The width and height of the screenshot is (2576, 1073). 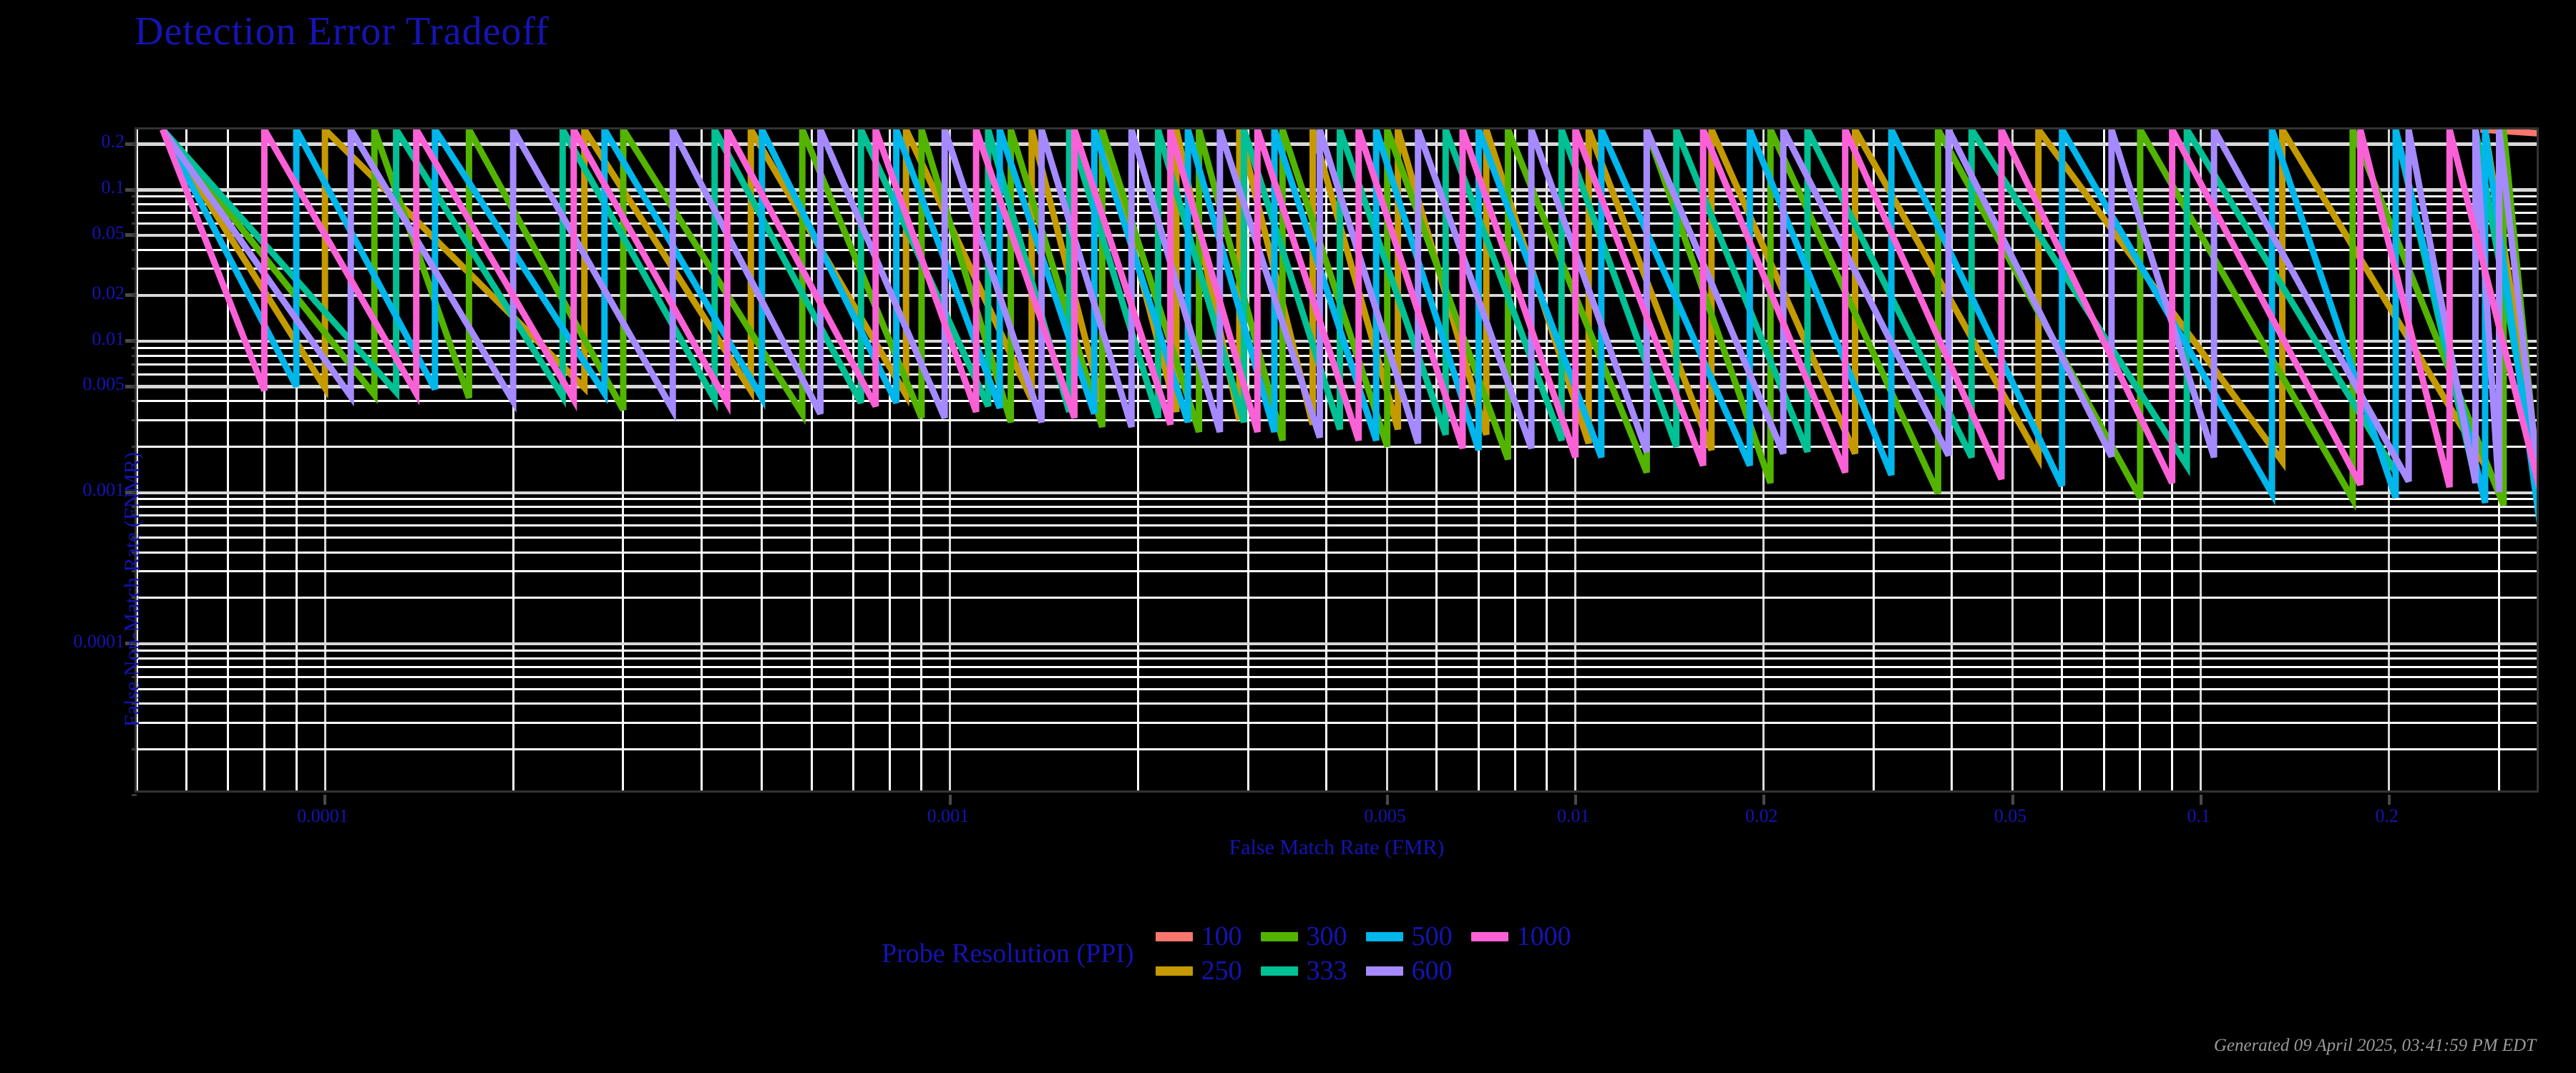 I want to click on legend-item-500: 500, so click(x=1409, y=936).